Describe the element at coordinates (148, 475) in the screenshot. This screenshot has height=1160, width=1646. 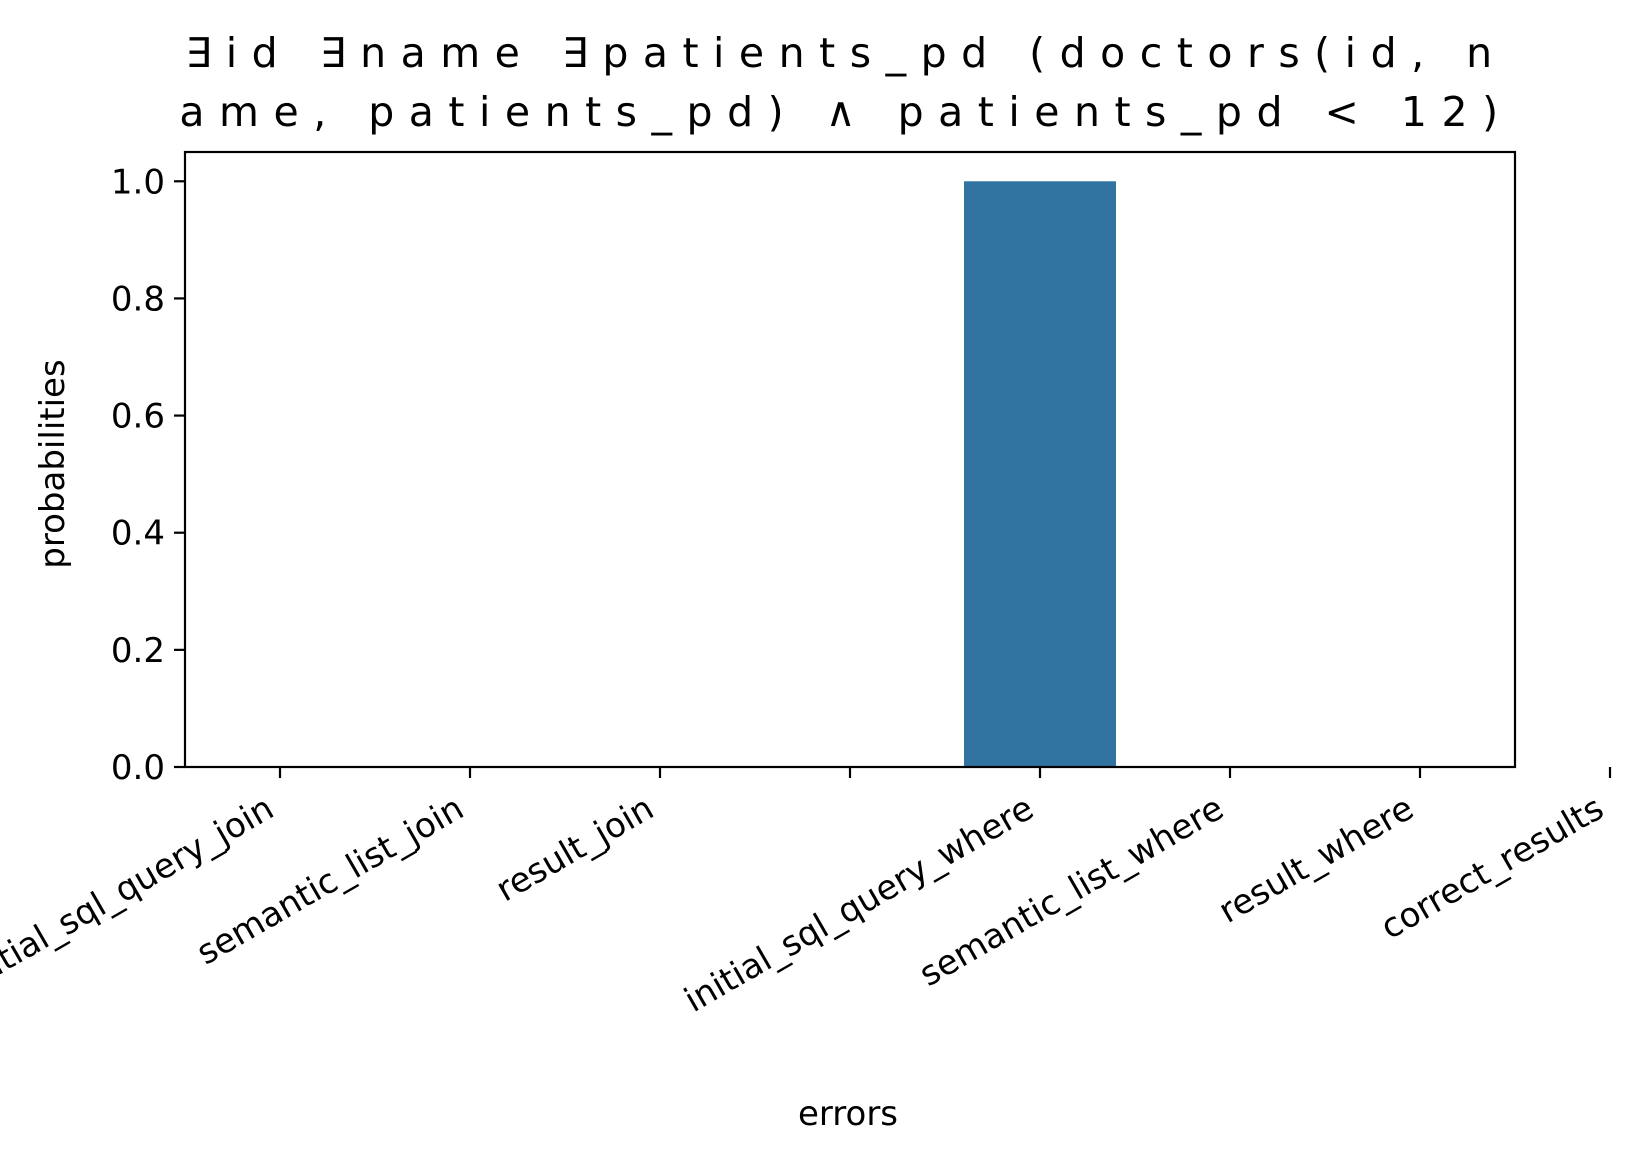
I see `y-axis-ticks: 0.0 0.2 0.4 0.6 0.8 1.0` at that location.